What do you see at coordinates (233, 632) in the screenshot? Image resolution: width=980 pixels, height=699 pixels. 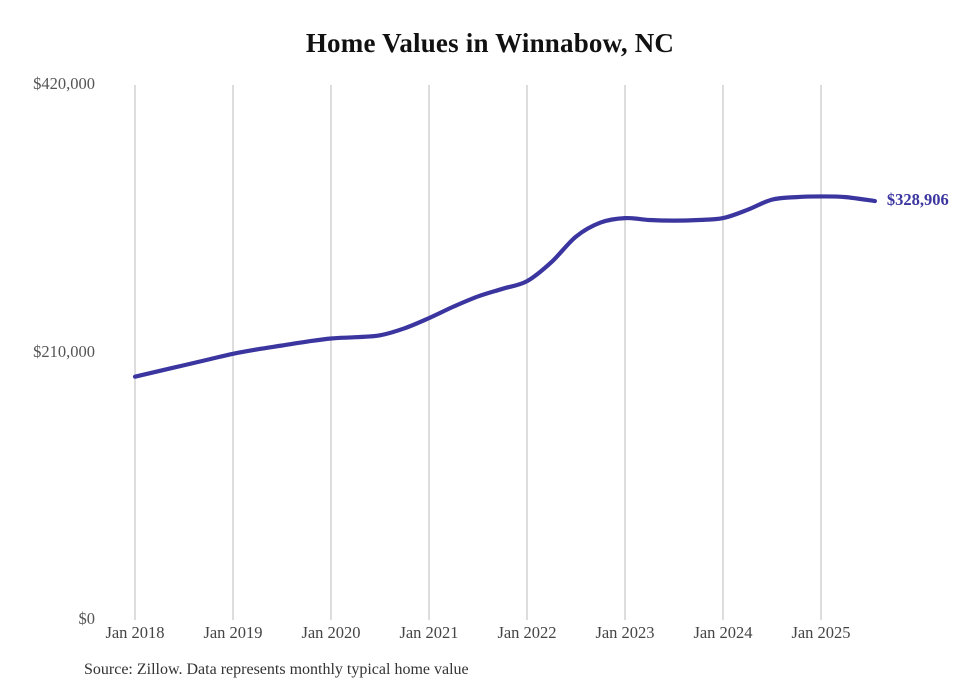 I see `x-tick-label-jan-2019: Jan 2019` at bounding box center [233, 632].